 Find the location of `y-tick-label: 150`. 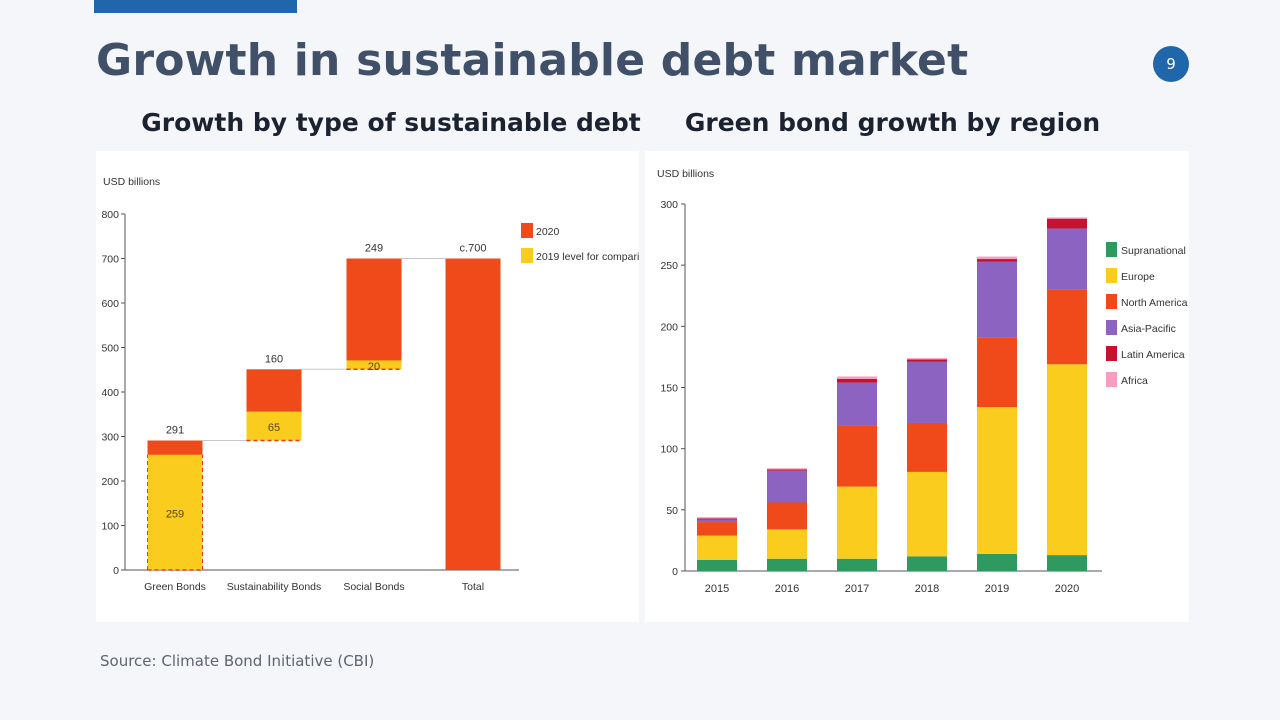

y-tick-label: 150 is located at coordinates (669, 389).